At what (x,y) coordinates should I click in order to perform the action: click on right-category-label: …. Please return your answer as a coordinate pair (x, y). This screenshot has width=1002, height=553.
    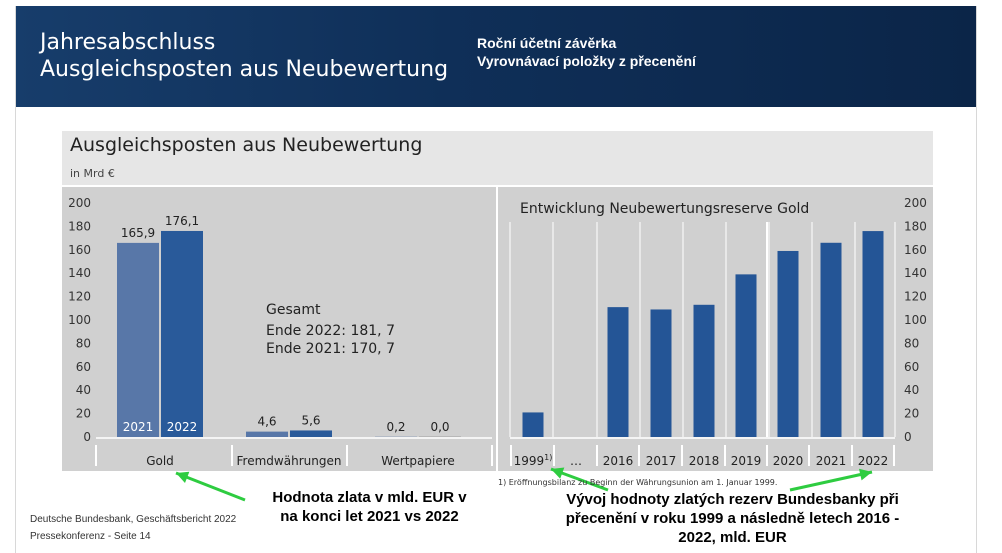
    Looking at the image, I should click on (576, 461).